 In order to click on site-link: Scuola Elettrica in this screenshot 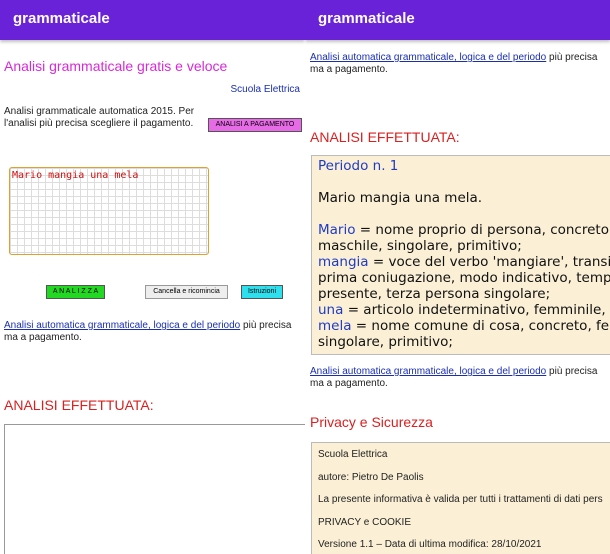, I will do `click(265, 89)`.